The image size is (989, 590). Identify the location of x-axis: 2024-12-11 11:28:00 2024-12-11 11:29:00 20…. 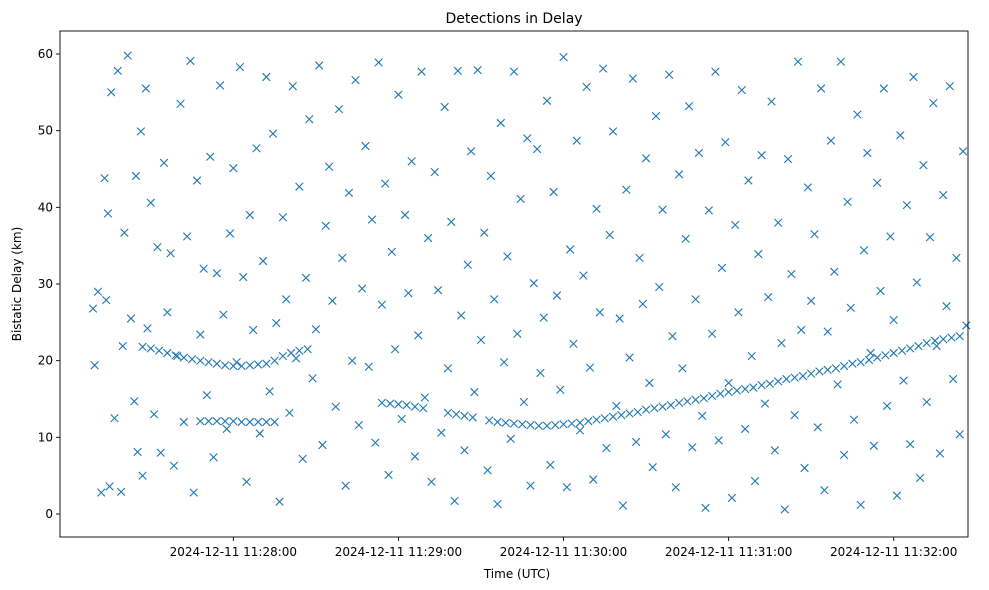
(563, 548).